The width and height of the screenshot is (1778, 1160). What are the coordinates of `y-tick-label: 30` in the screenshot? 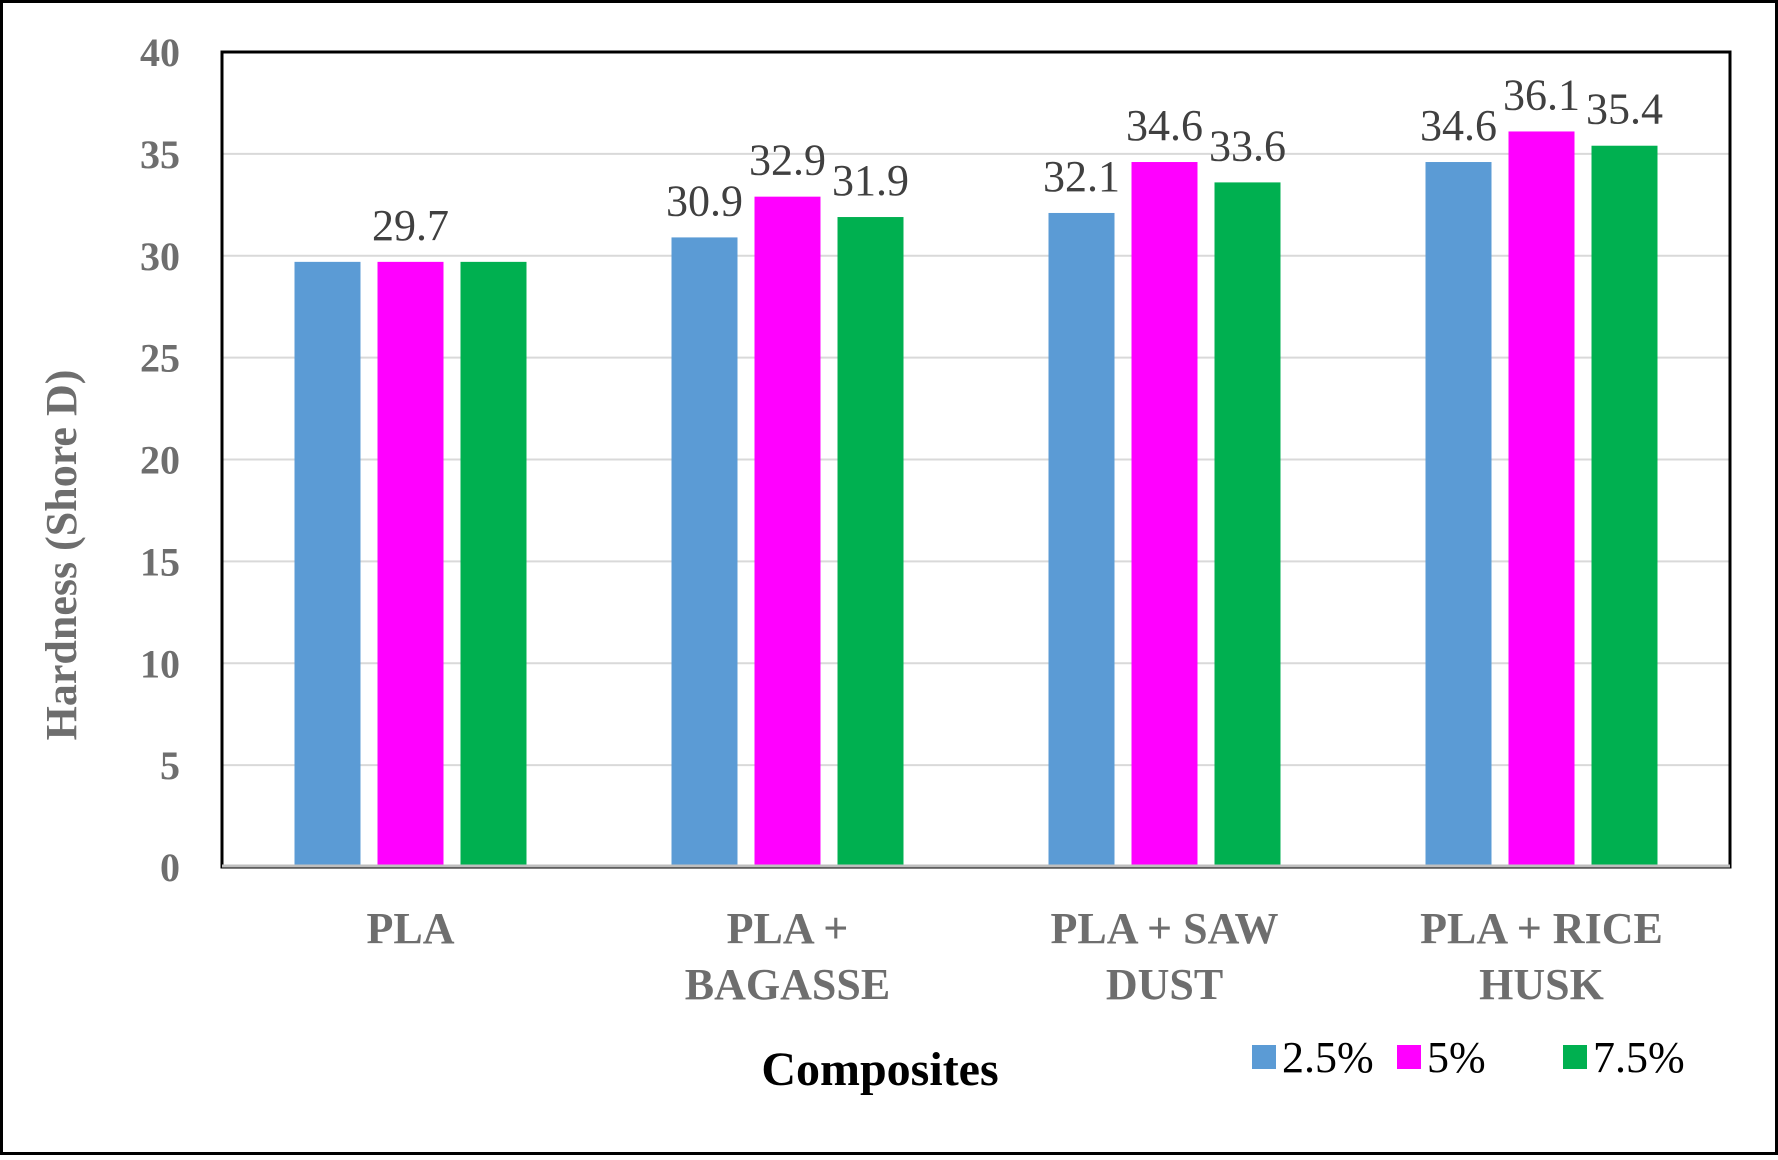 It's located at (160, 256).